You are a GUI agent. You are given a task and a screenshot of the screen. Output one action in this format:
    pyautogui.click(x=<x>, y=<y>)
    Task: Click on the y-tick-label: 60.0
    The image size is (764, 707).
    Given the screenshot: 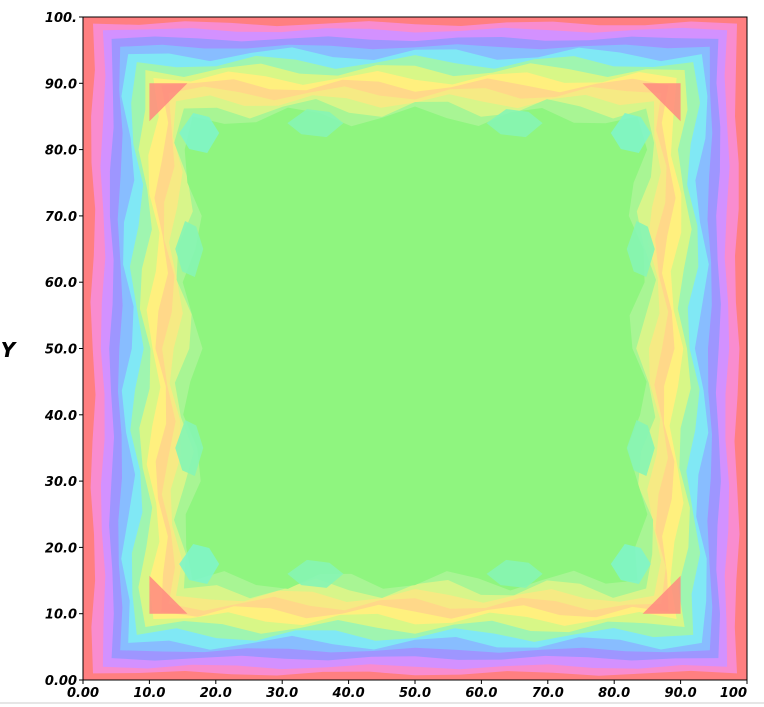 What is the action you would take?
    pyautogui.click(x=61, y=283)
    